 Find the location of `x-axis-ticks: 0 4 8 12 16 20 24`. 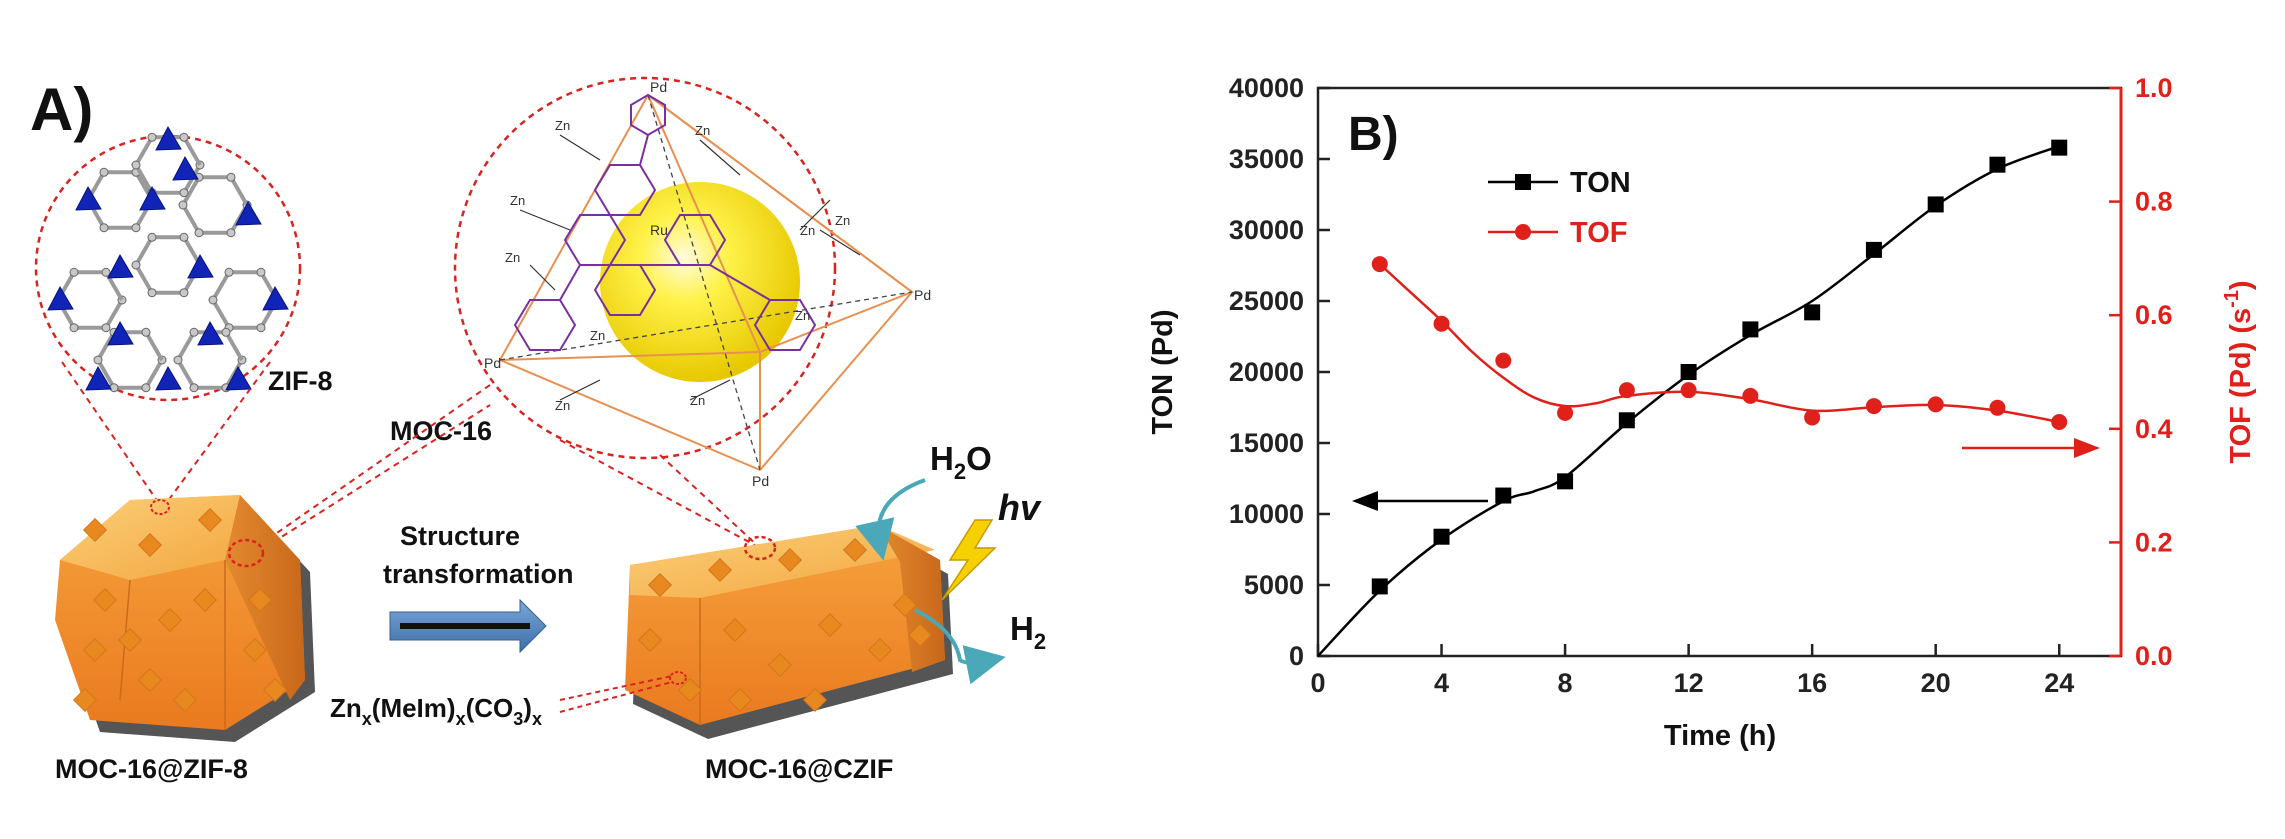

x-axis-ticks: 0 4 8 12 16 20 24 is located at coordinates (1692, 671).